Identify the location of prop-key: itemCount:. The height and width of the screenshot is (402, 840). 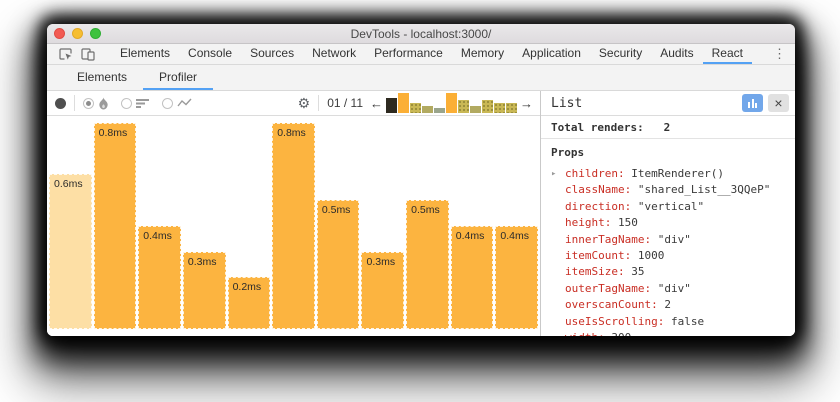
(598, 256).